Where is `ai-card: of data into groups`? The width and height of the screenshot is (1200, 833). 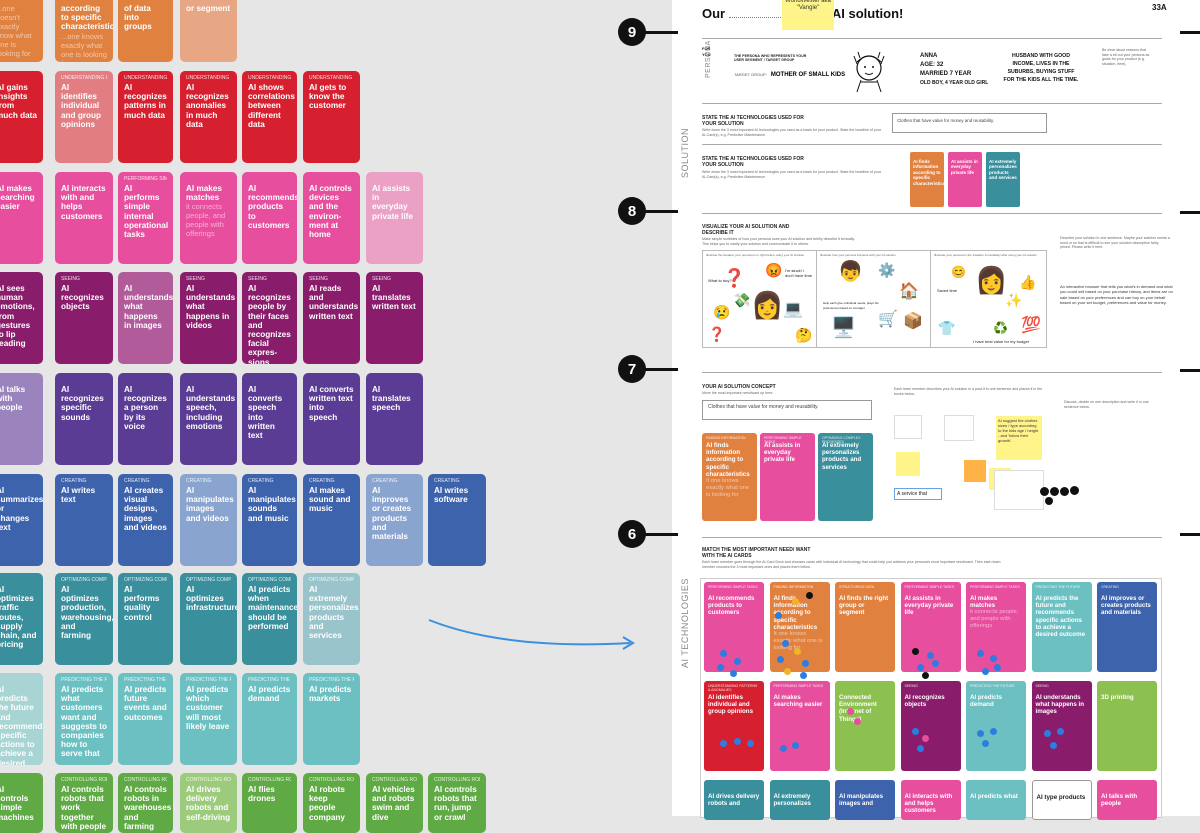 ai-card: of data into groups is located at coordinates (145, 31).